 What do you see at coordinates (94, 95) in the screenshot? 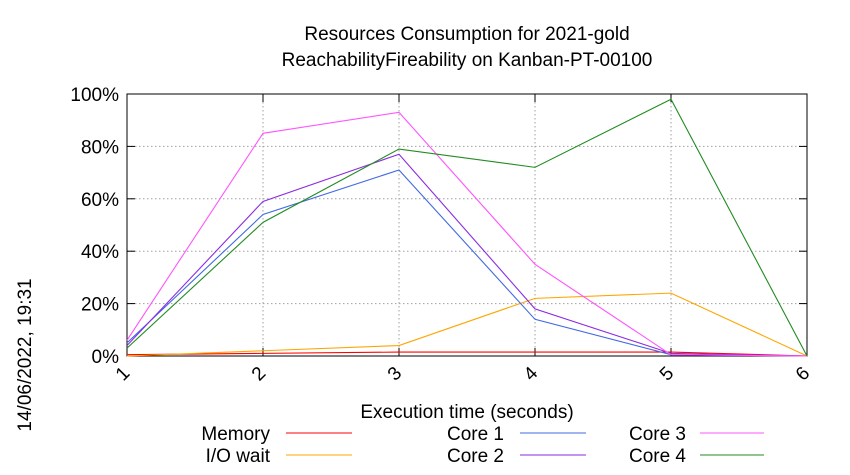
I see `y-tick-label: 100%` at bounding box center [94, 95].